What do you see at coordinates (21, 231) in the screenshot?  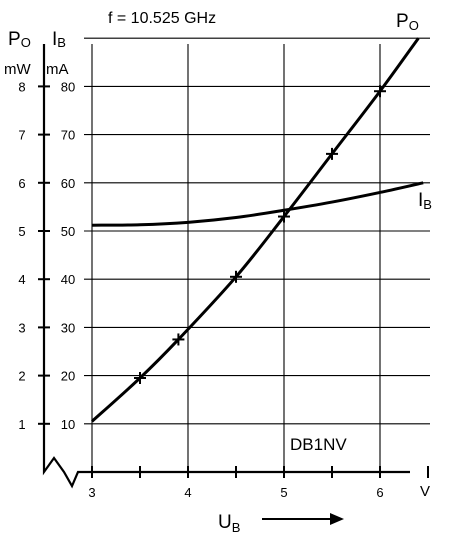 I see `y-left-tick-label: 5` at bounding box center [21, 231].